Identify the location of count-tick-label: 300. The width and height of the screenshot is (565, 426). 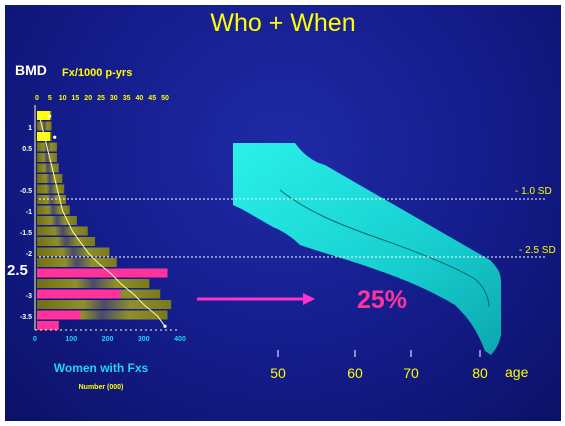
(144, 339).